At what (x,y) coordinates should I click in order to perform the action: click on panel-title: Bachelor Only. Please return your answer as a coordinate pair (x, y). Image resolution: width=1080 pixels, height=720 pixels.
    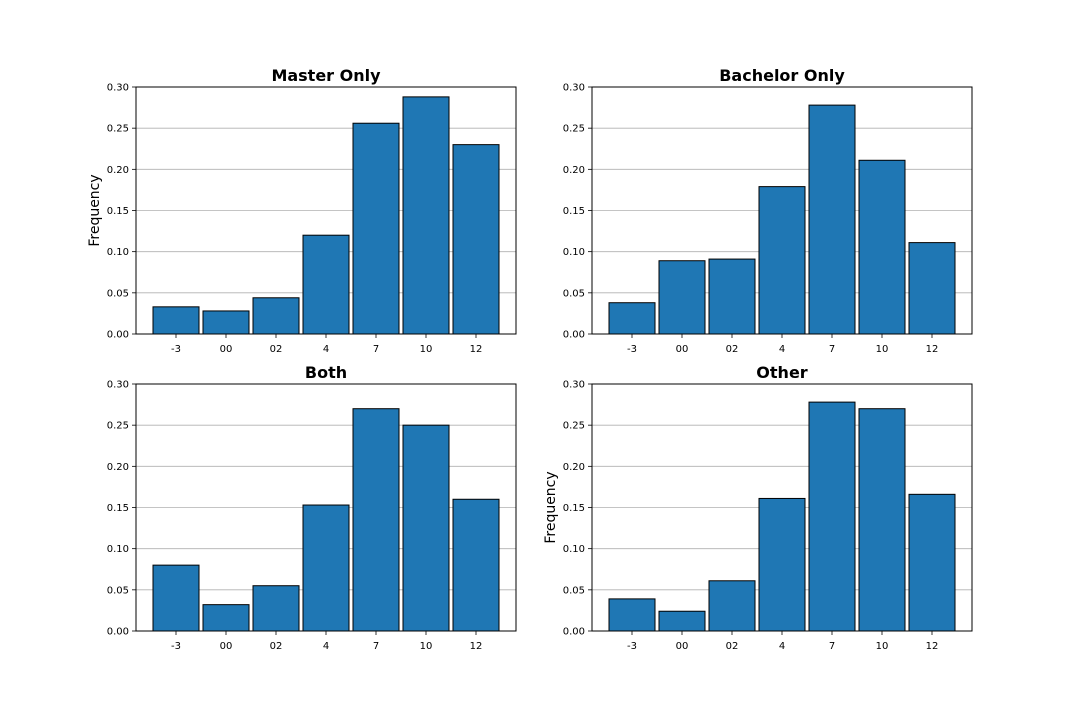
    Looking at the image, I should click on (782, 75).